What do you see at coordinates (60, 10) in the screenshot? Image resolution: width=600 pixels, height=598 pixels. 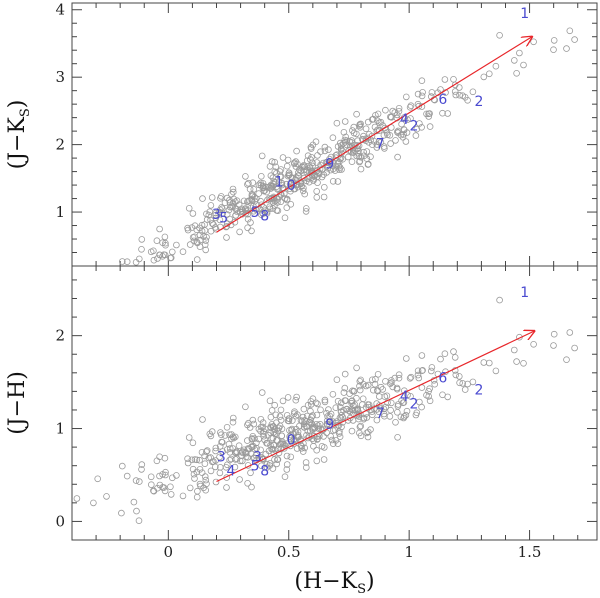 I see `y-tick-label: 4` at bounding box center [60, 10].